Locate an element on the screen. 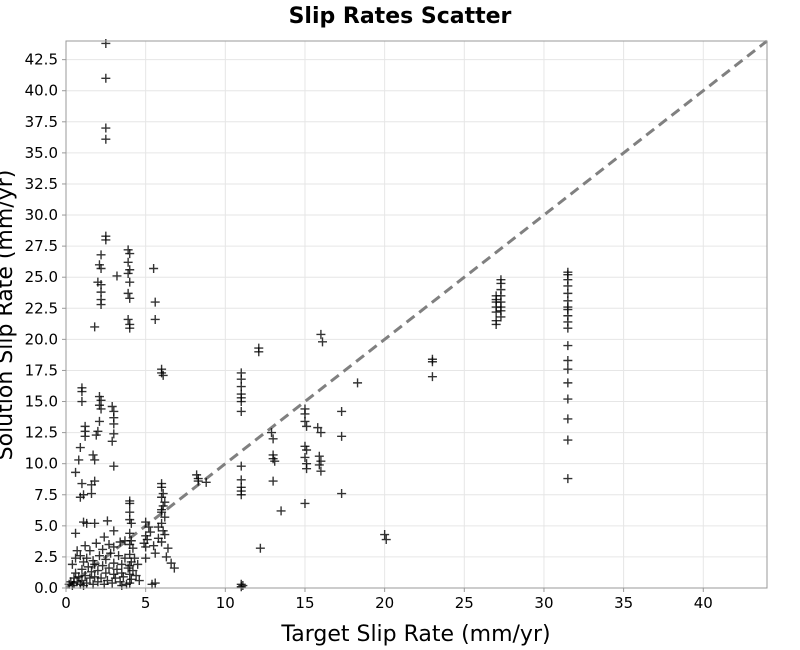 The width and height of the screenshot is (800, 650). x-tick-label: 15 is located at coordinates (304, 603).